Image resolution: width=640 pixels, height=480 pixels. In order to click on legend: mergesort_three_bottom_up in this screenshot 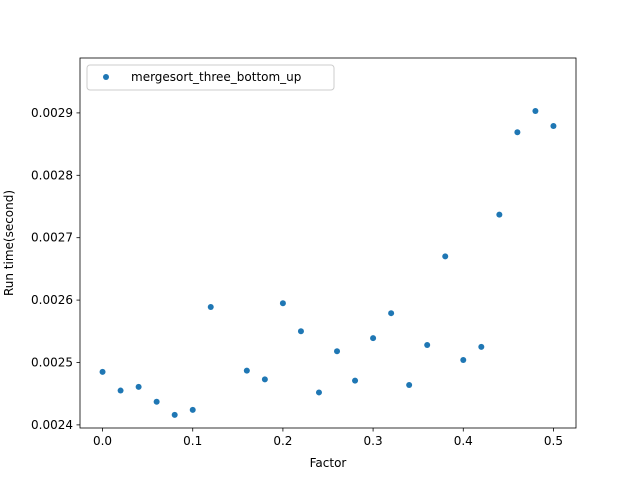, I will do `click(210, 77)`.